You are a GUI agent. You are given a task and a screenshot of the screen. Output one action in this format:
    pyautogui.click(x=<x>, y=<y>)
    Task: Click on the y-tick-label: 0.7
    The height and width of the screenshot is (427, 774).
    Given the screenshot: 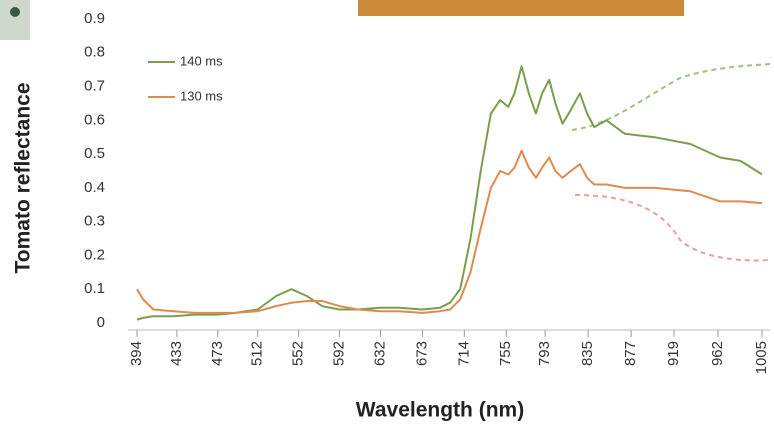 What is the action you would take?
    pyautogui.click(x=94, y=86)
    